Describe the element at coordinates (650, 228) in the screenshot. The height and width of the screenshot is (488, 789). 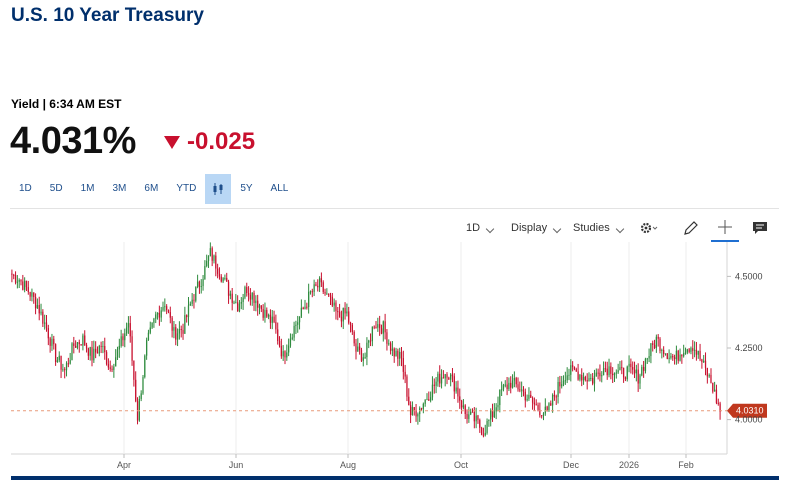
I see `settings-dropdown` at that location.